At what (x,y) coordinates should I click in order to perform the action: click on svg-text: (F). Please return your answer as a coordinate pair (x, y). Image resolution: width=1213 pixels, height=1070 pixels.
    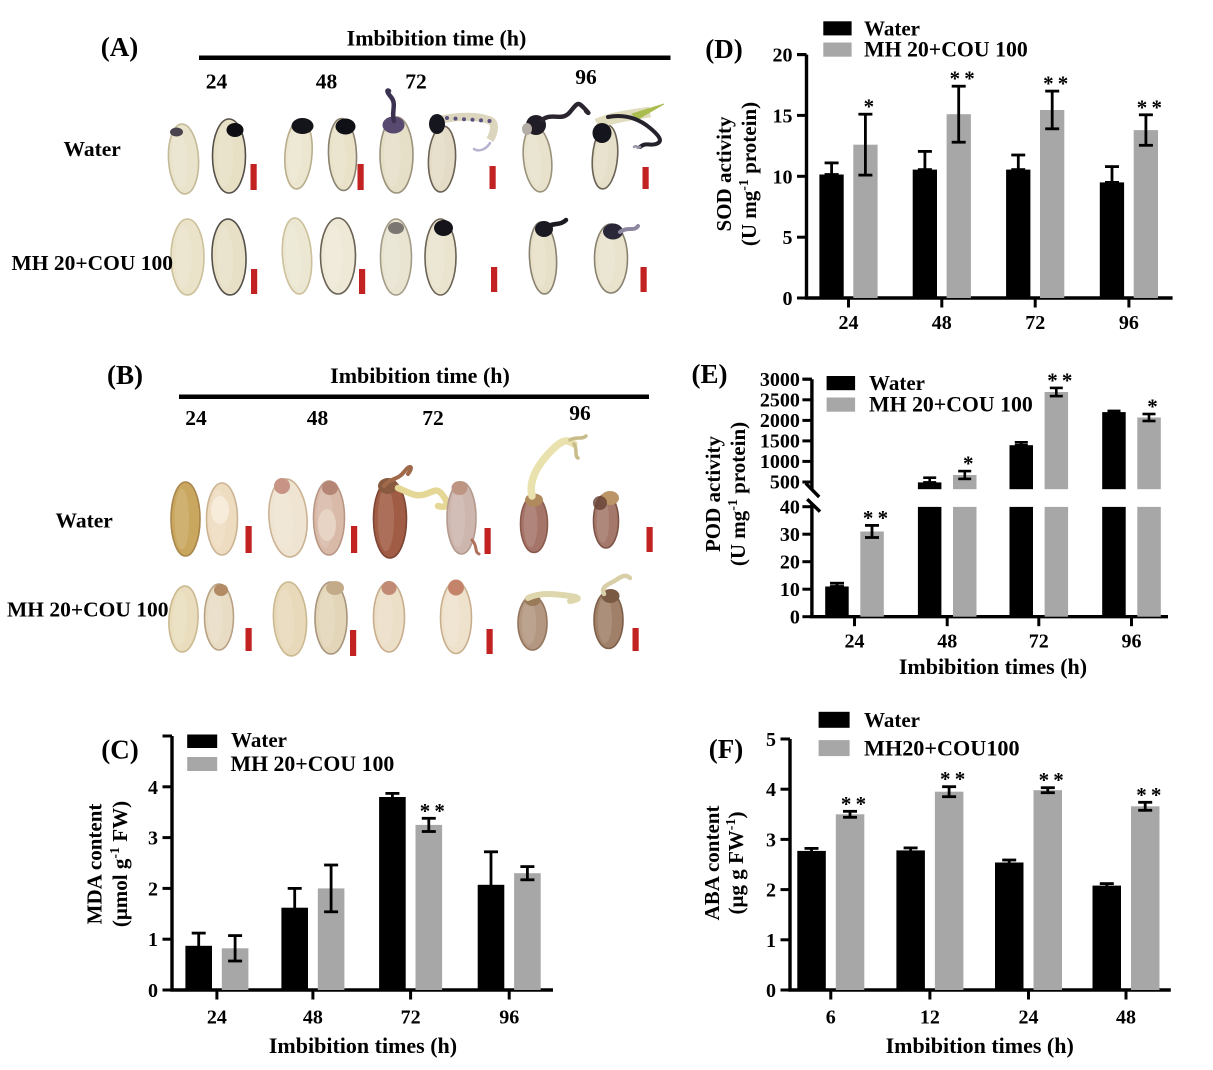
    Looking at the image, I should click on (726, 749).